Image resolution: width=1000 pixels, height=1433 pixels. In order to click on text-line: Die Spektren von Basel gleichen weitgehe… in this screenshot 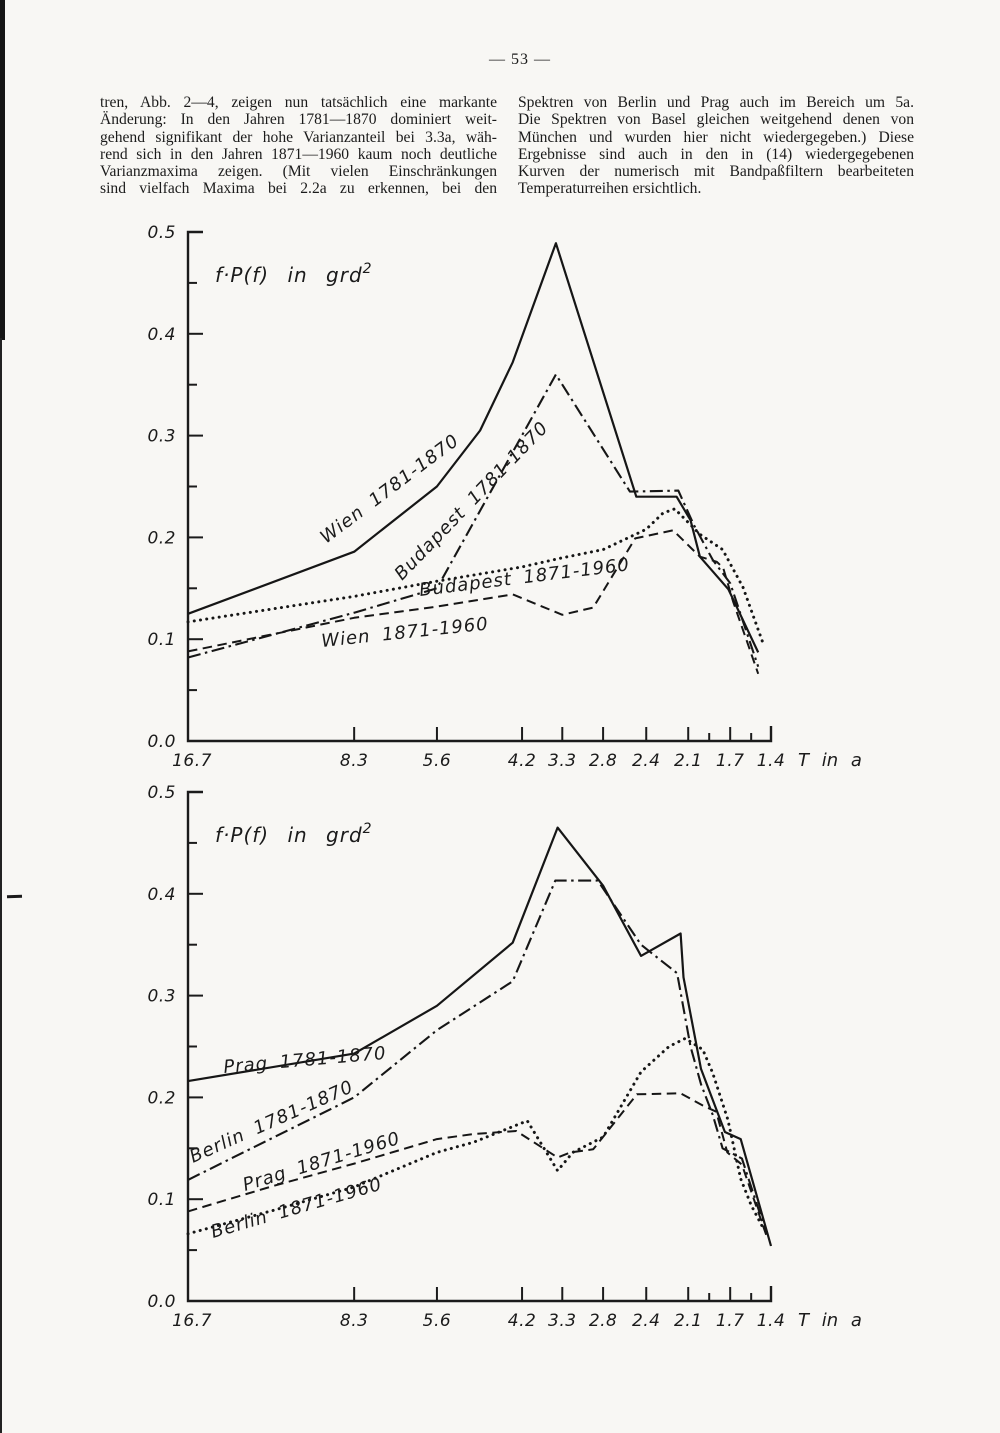, I will do `click(716, 120)`.